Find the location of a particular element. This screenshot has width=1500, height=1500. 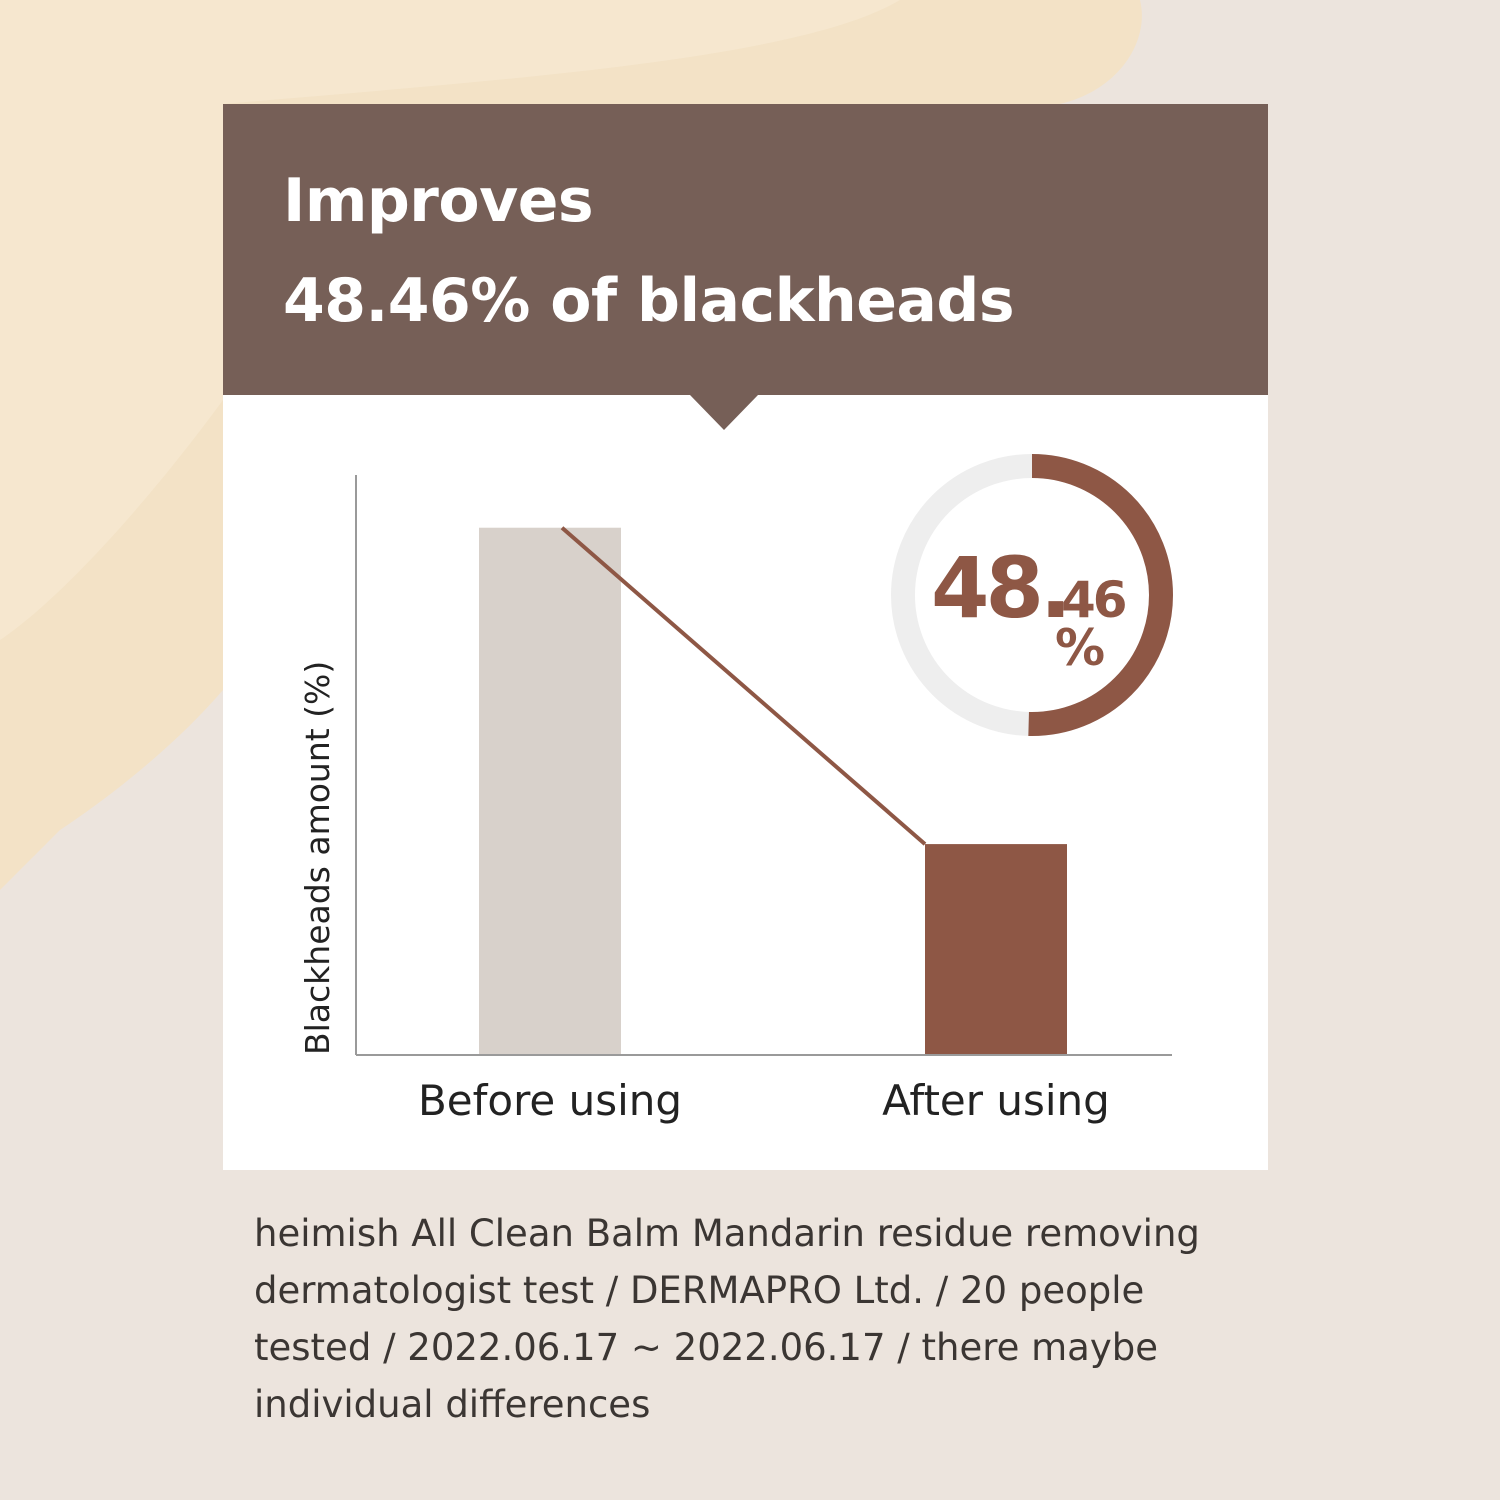

x-tick-label-before: Before using is located at coordinates (550, 1100).